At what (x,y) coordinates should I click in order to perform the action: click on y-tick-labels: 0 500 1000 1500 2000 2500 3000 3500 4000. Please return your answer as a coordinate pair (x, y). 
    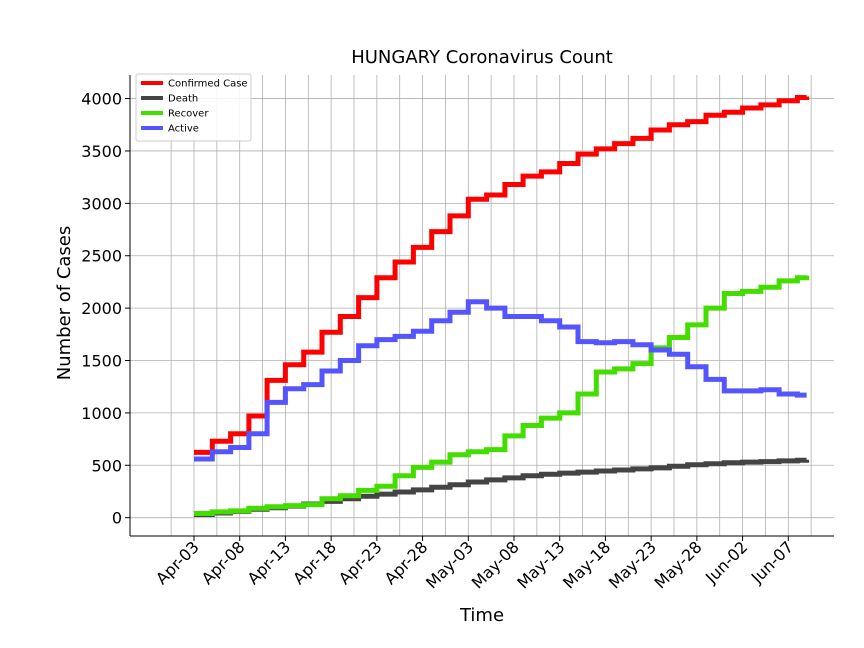
    Looking at the image, I should click on (101, 309).